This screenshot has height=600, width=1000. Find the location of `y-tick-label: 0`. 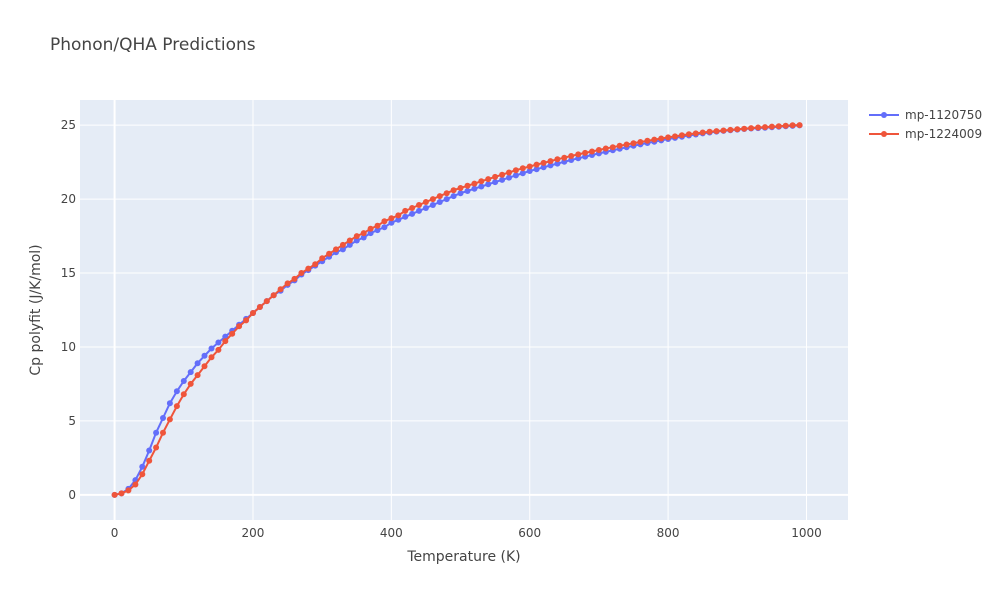

y-tick-label: 0 is located at coordinates (72, 495).